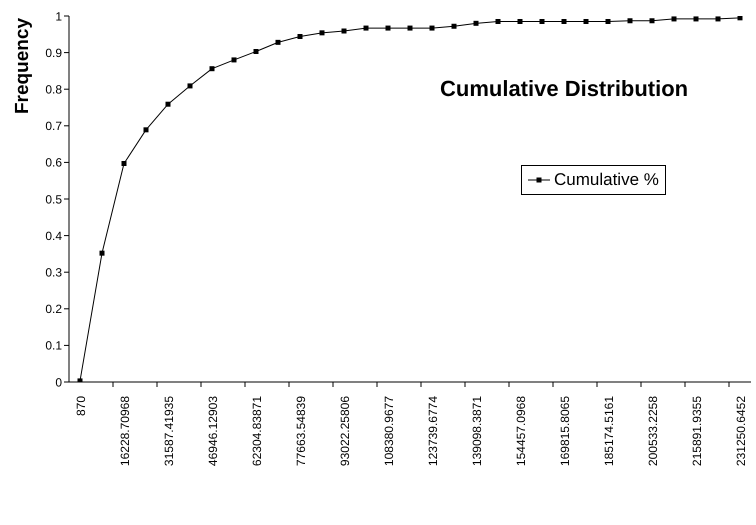  I want to click on x-tick-label: 46946.12903, so click(213, 431).